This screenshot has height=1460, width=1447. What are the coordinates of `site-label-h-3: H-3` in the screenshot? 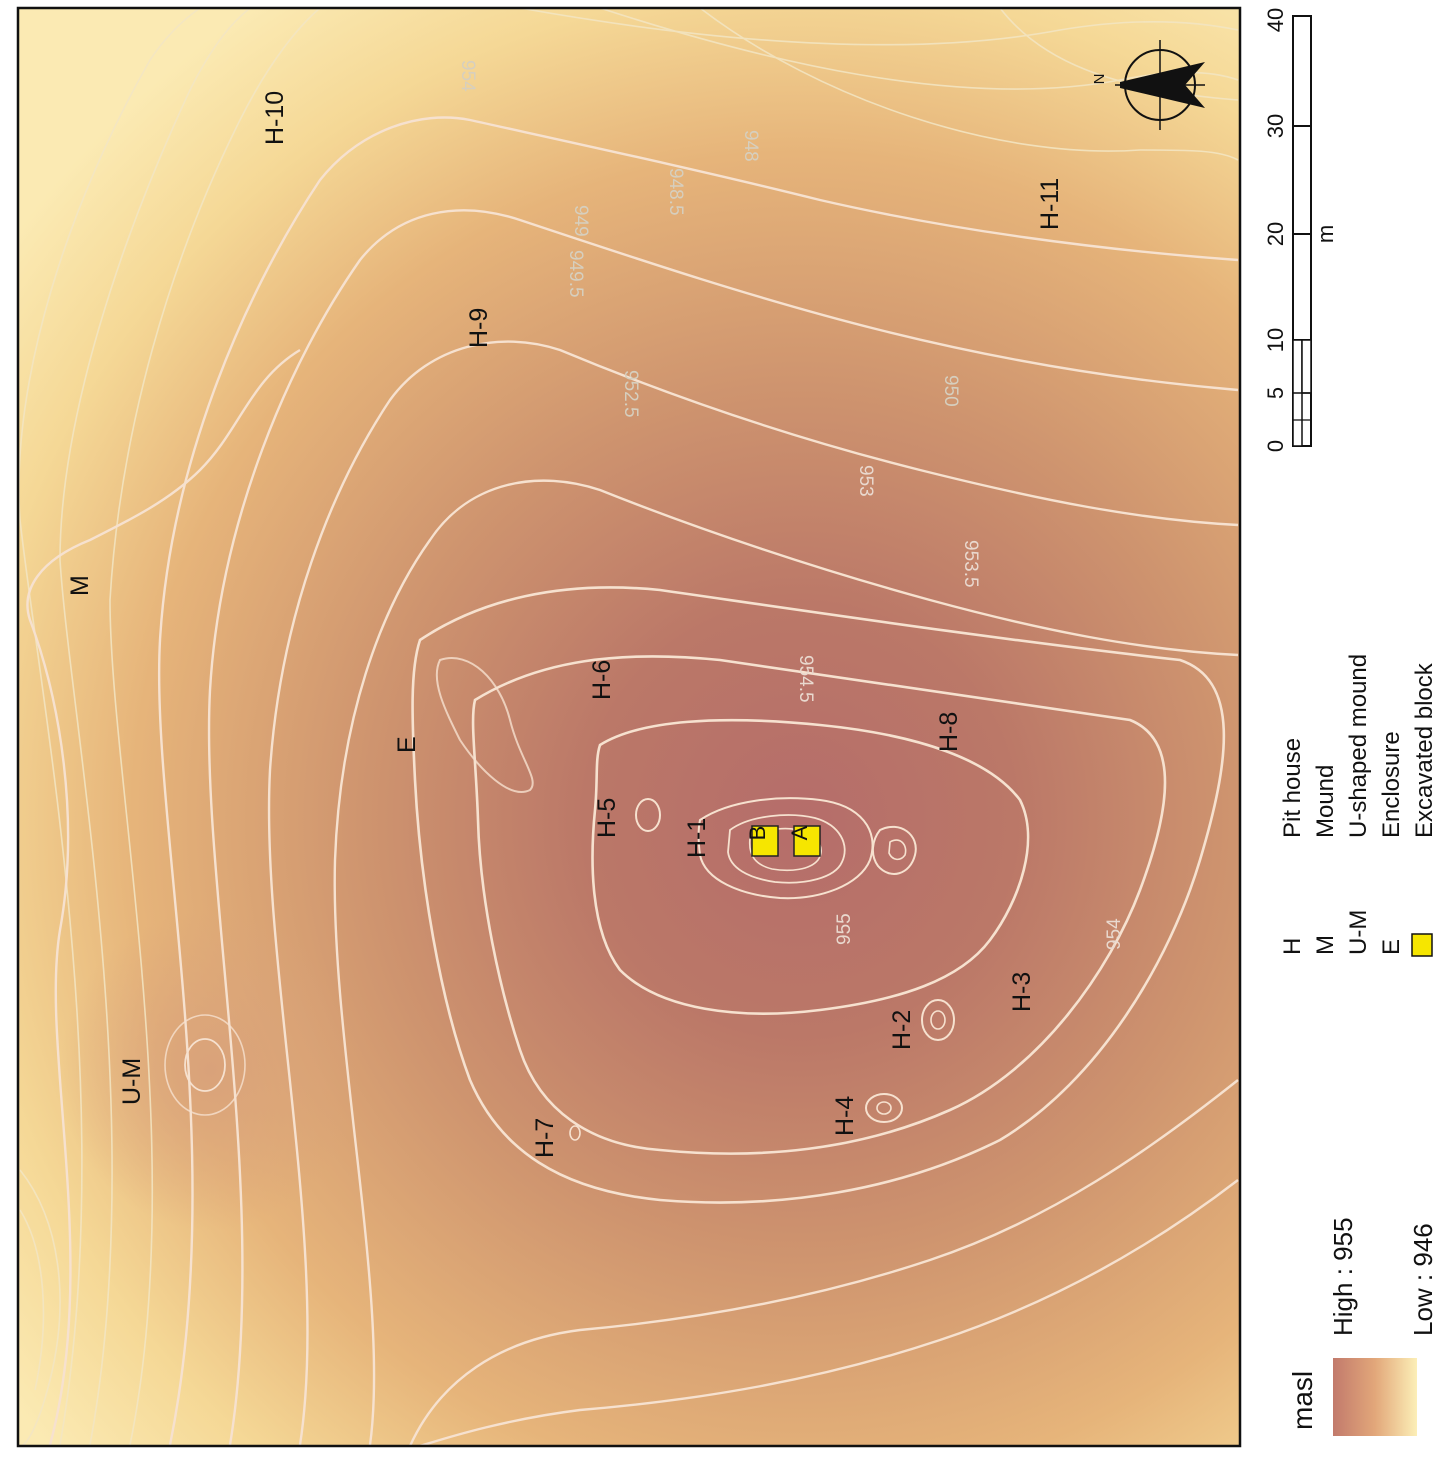 It's located at (1022, 992).